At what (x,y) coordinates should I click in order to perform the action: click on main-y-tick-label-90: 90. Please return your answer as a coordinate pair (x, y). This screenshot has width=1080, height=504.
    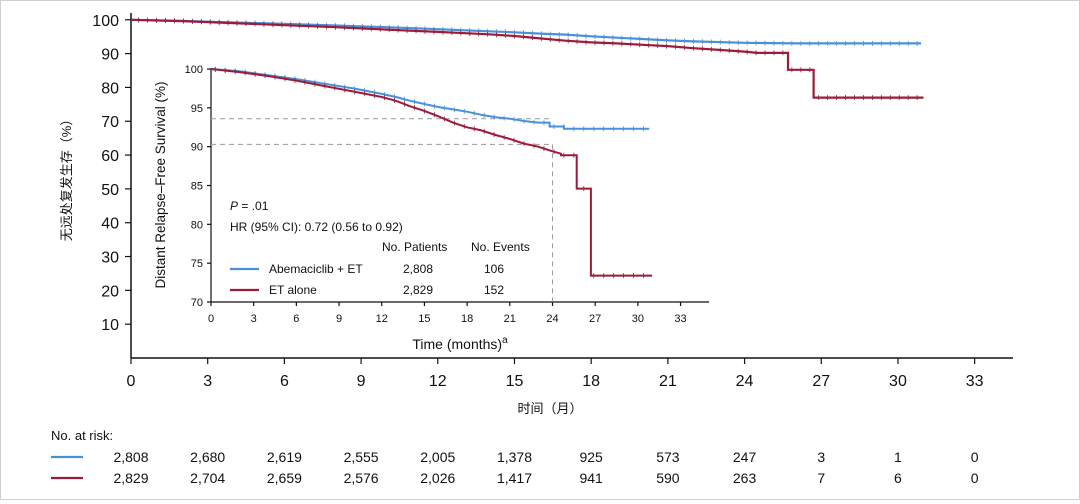
    Looking at the image, I should click on (110, 55).